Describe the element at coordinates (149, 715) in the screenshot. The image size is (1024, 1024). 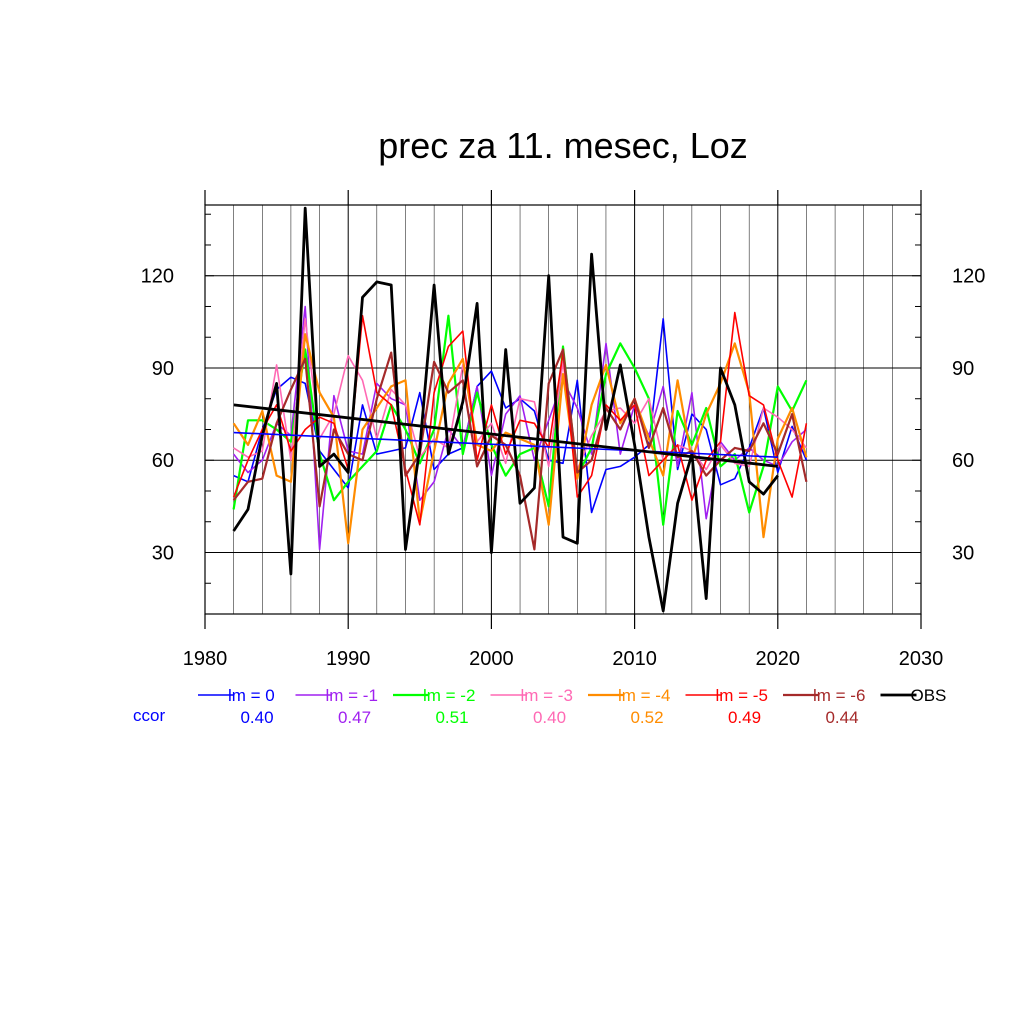
I see `ccor-label: ccor` at that location.